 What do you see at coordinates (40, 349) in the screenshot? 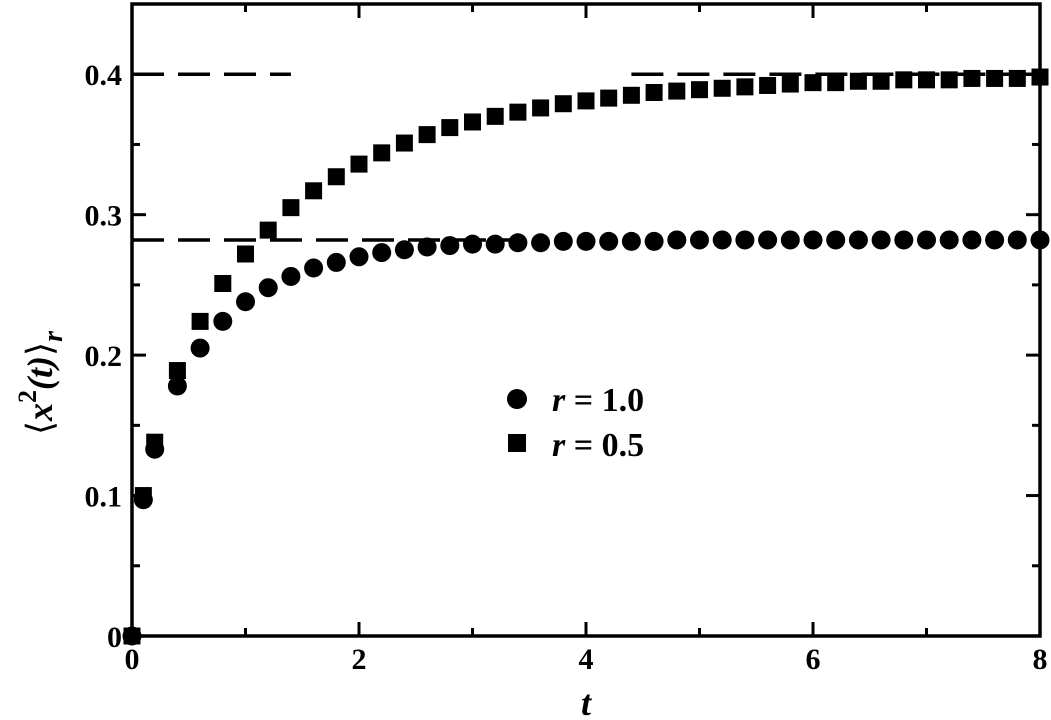
I see `y-axis-title-close: ⟩` at bounding box center [40, 349].